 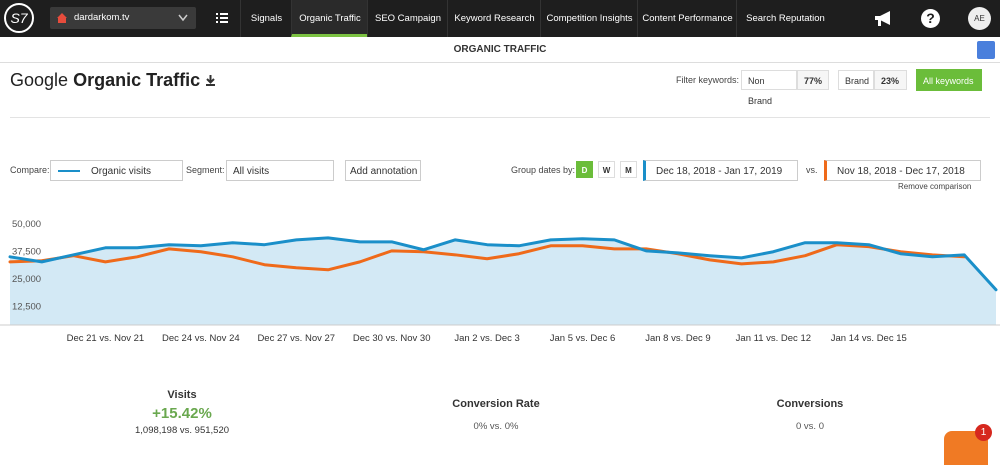 What do you see at coordinates (687, 18) in the screenshot?
I see `nav-tab: Content Performance` at bounding box center [687, 18].